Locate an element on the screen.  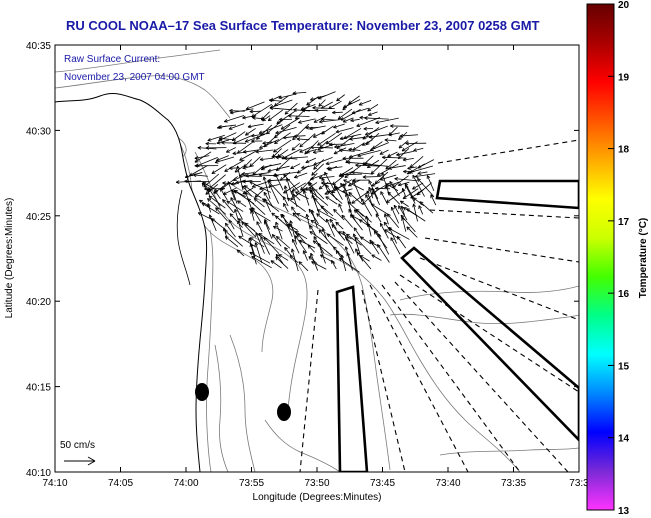
scale-label: 50 cm/s is located at coordinates (77, 445).